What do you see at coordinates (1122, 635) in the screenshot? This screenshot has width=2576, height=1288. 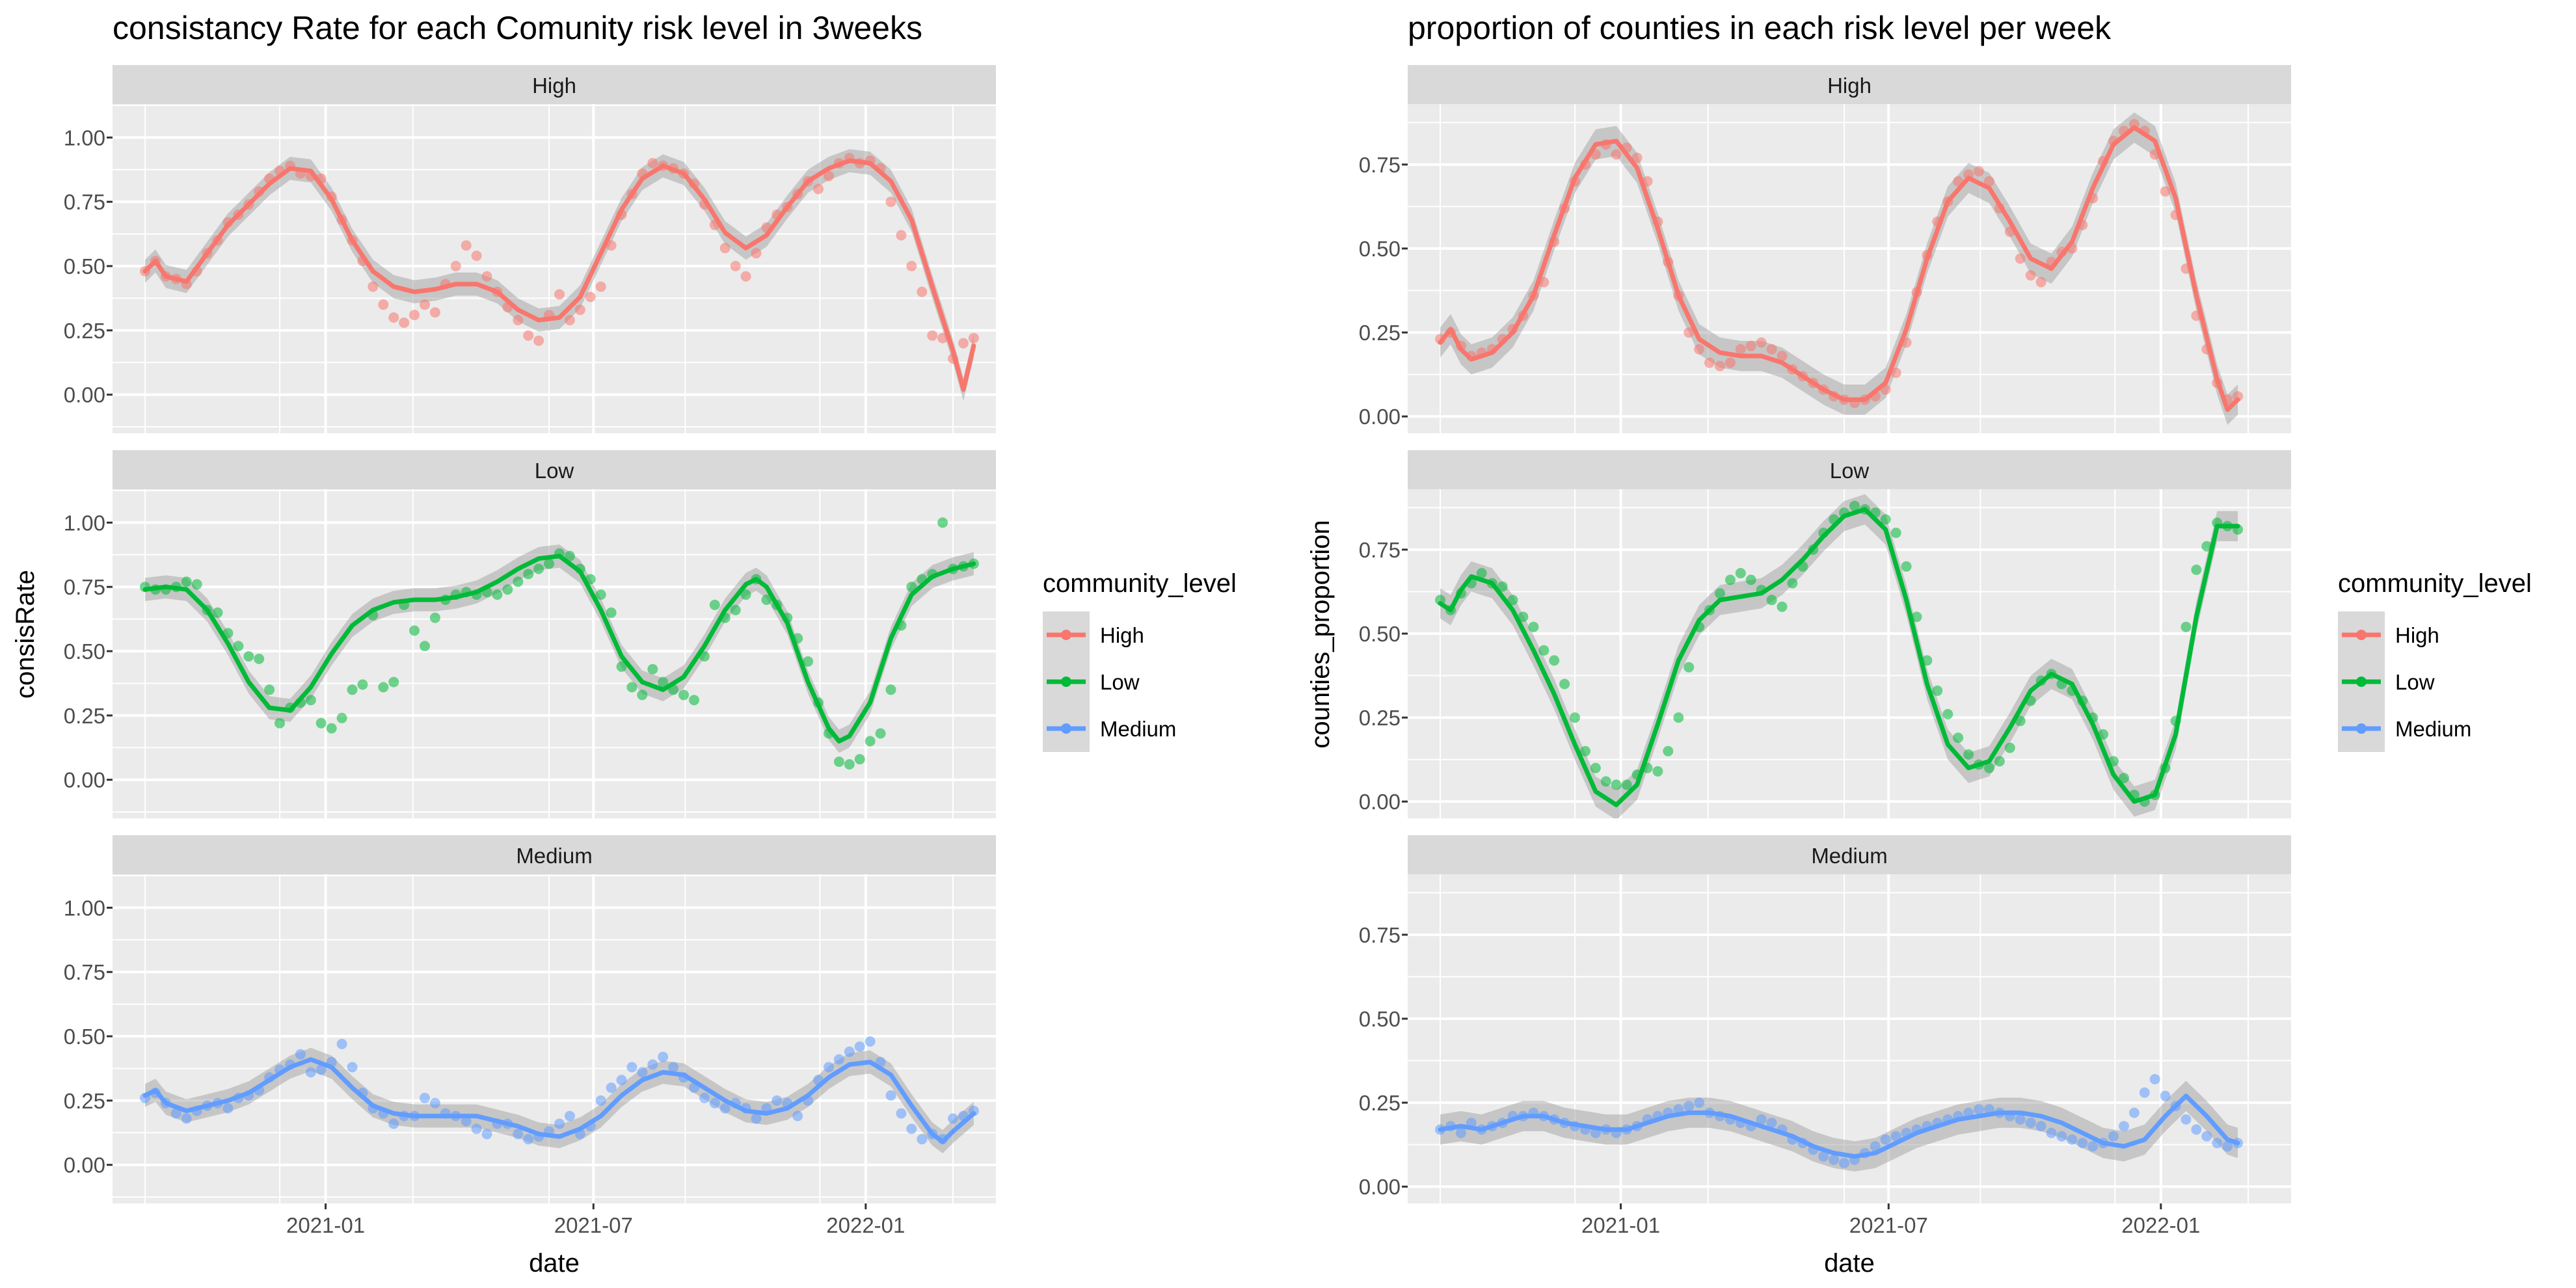 I see `legend-label: High` at bounding box center [1122, 635].